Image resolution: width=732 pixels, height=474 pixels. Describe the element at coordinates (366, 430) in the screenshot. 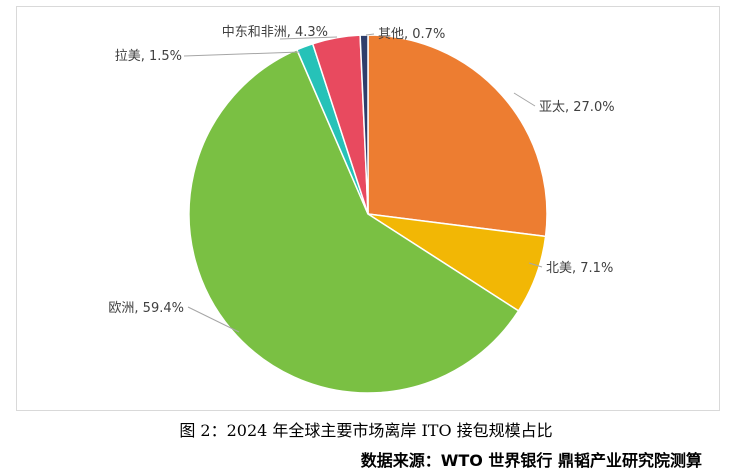

I see `figure-caption: 图 2：2024 年全球主要市场离岸 ITO 接包规模占比` at that location.